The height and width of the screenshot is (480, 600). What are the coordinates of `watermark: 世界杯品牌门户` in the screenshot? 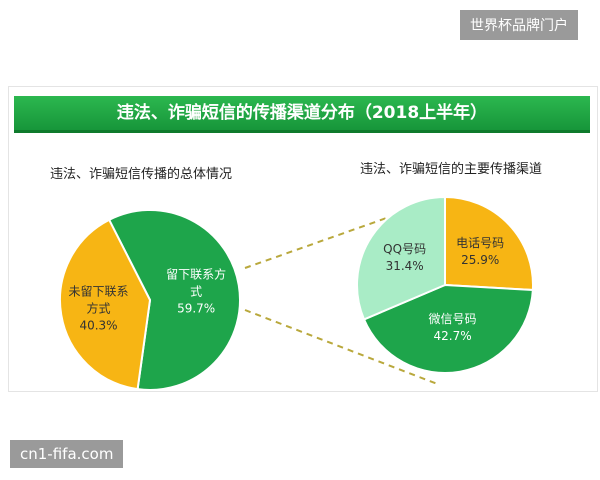 It's located at (519, 25).